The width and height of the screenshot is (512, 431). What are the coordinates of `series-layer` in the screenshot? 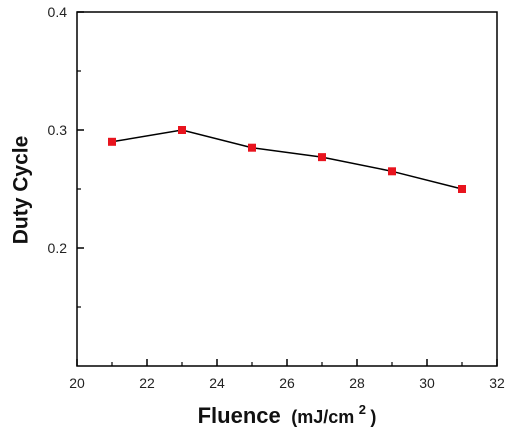 It's located at (287, 159).